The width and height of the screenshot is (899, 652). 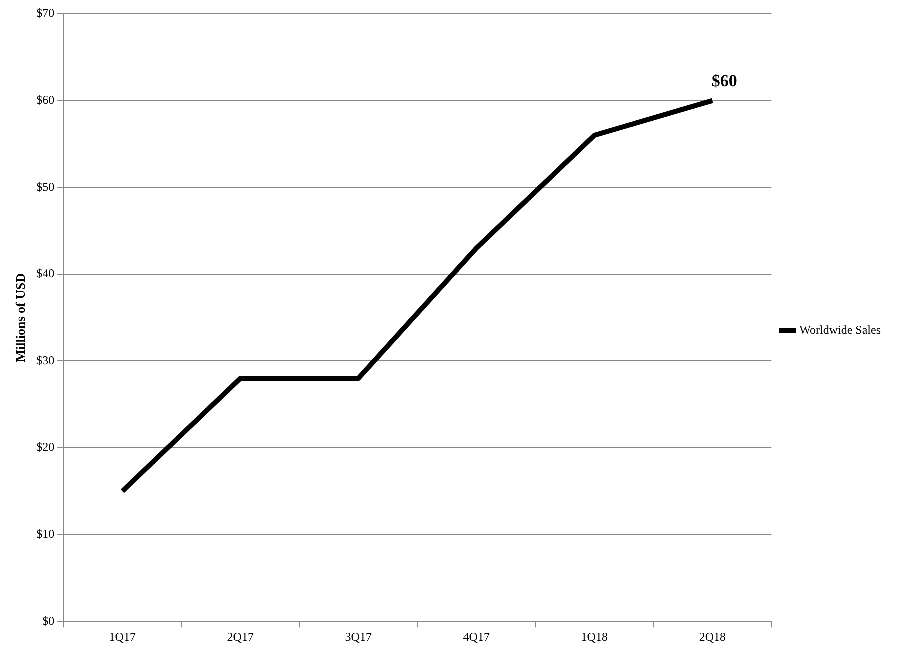 I want to click on y-tick-label: $30, so click(x=45, y=360).